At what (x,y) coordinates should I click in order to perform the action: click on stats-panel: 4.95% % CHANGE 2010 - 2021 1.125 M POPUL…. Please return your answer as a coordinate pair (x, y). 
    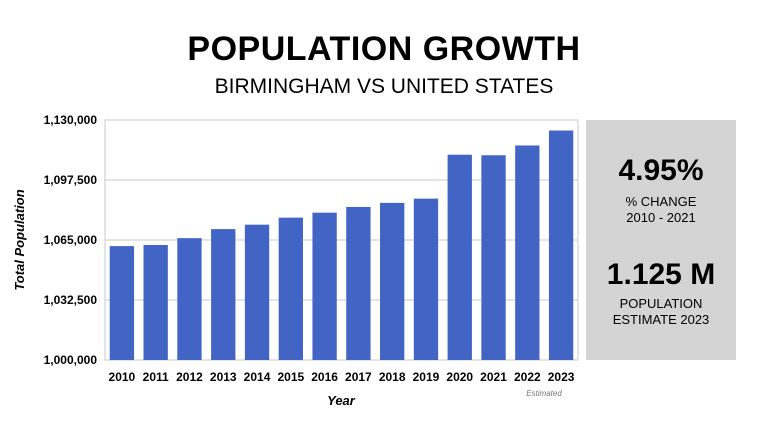
    Looking at the image, I should click on (661, 240).